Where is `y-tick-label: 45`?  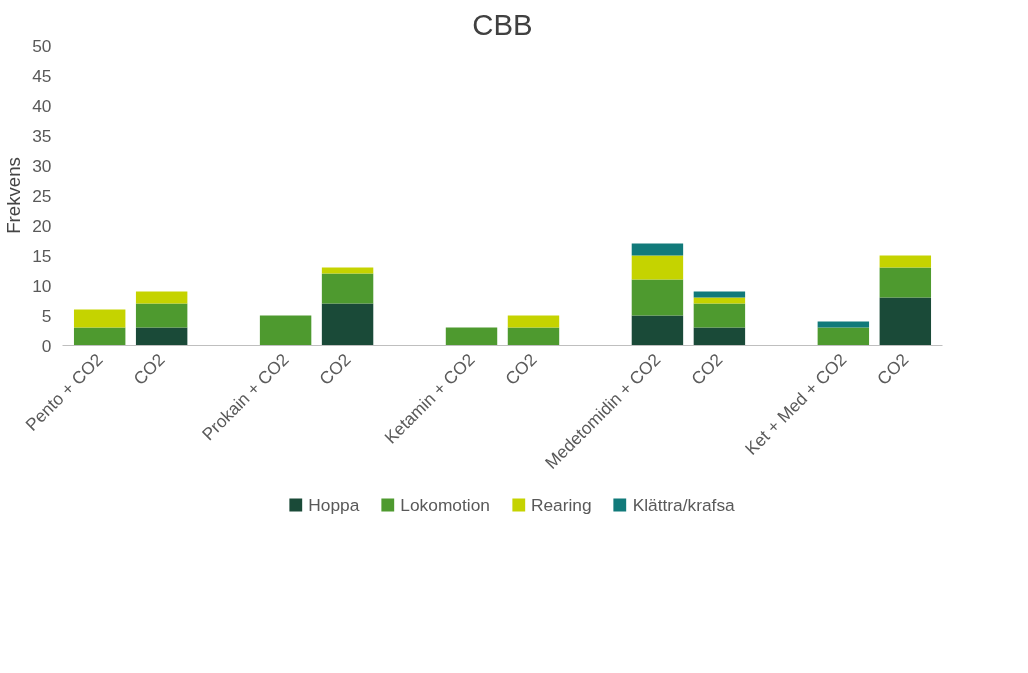
y-tick-label: 45 is located at coordinates (42, 75).